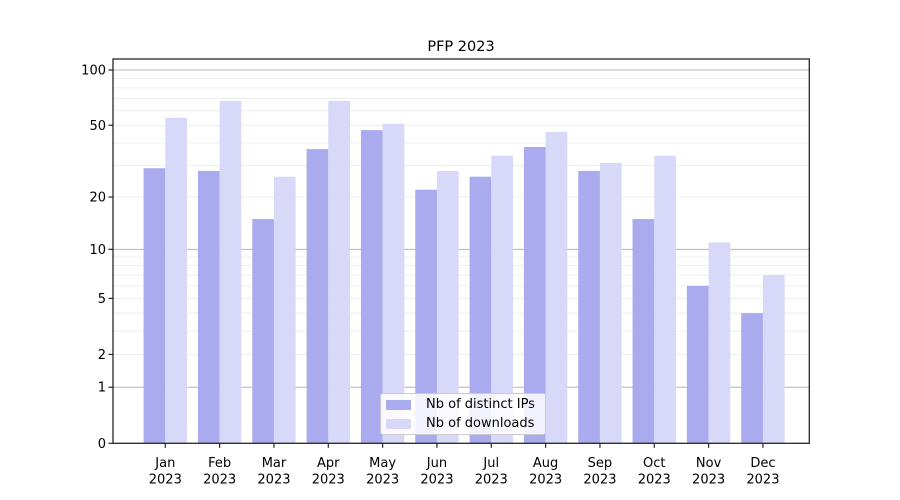  What do you see at coordinates (102, 299) in the screenshot?
I see `y-tick-label: 5` at bounding box center [102, 299].